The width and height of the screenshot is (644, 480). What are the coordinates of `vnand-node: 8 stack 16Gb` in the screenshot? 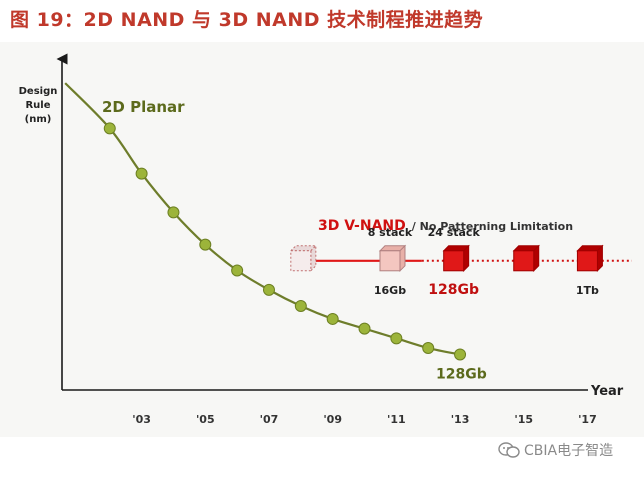 It's located at (390, 261).